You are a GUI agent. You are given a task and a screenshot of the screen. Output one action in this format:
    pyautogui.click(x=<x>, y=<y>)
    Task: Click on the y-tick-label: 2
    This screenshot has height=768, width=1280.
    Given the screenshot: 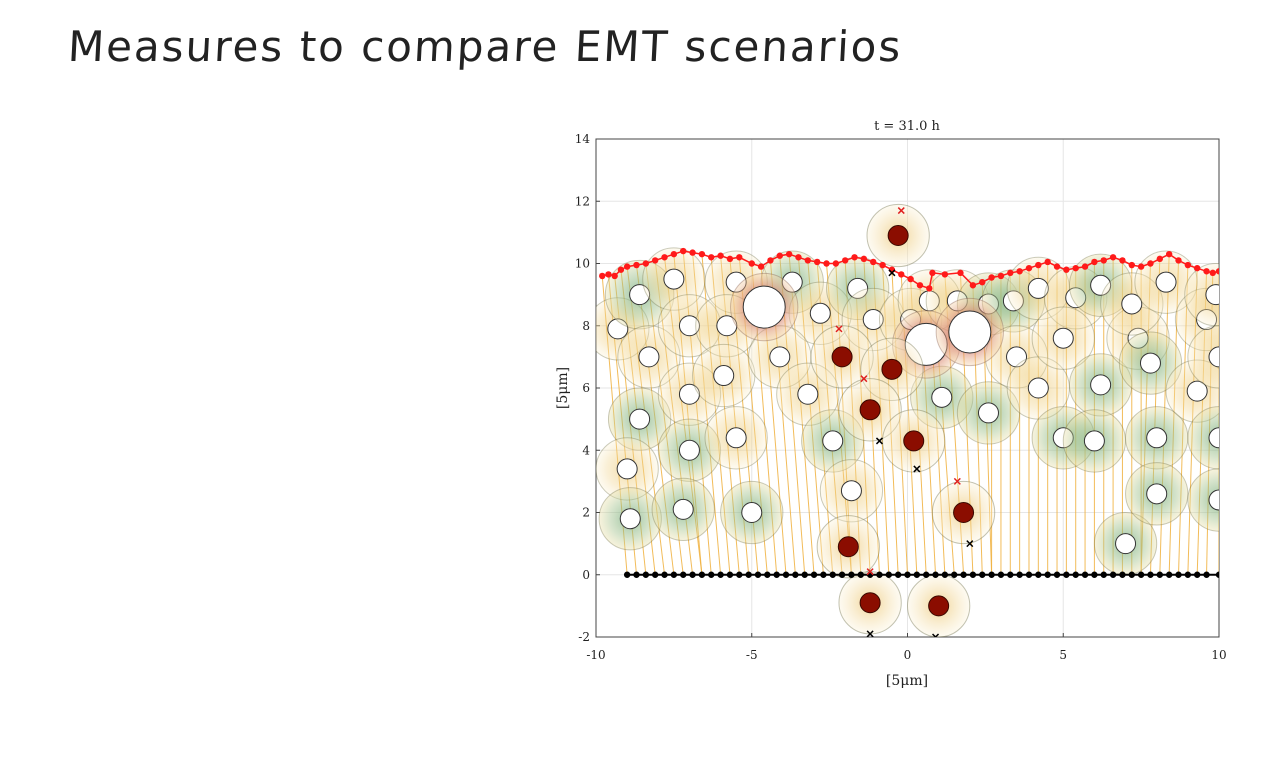 What is the action you would take?
    pyautogui.click(x=586, y=513)
    